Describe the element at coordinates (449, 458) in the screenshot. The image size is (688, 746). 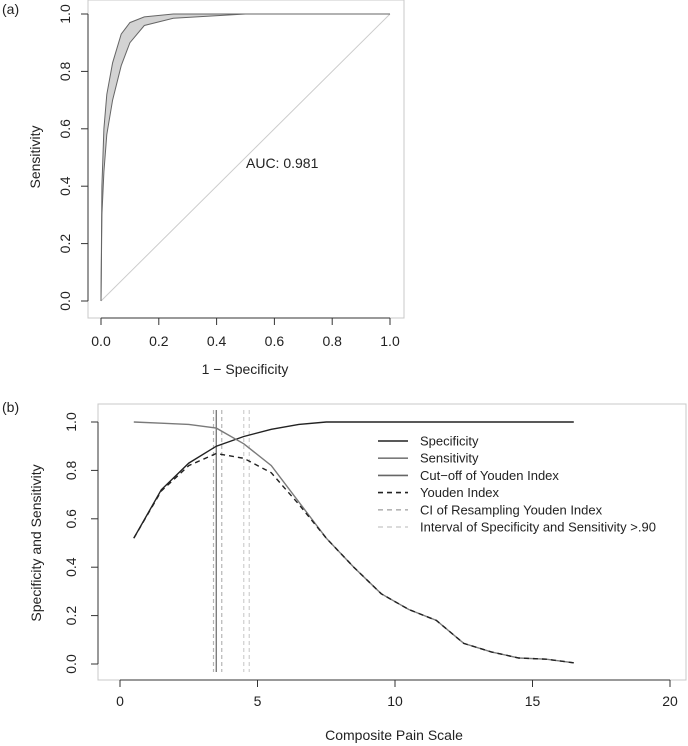
I see `legend-label: Sensitivity` at that location.